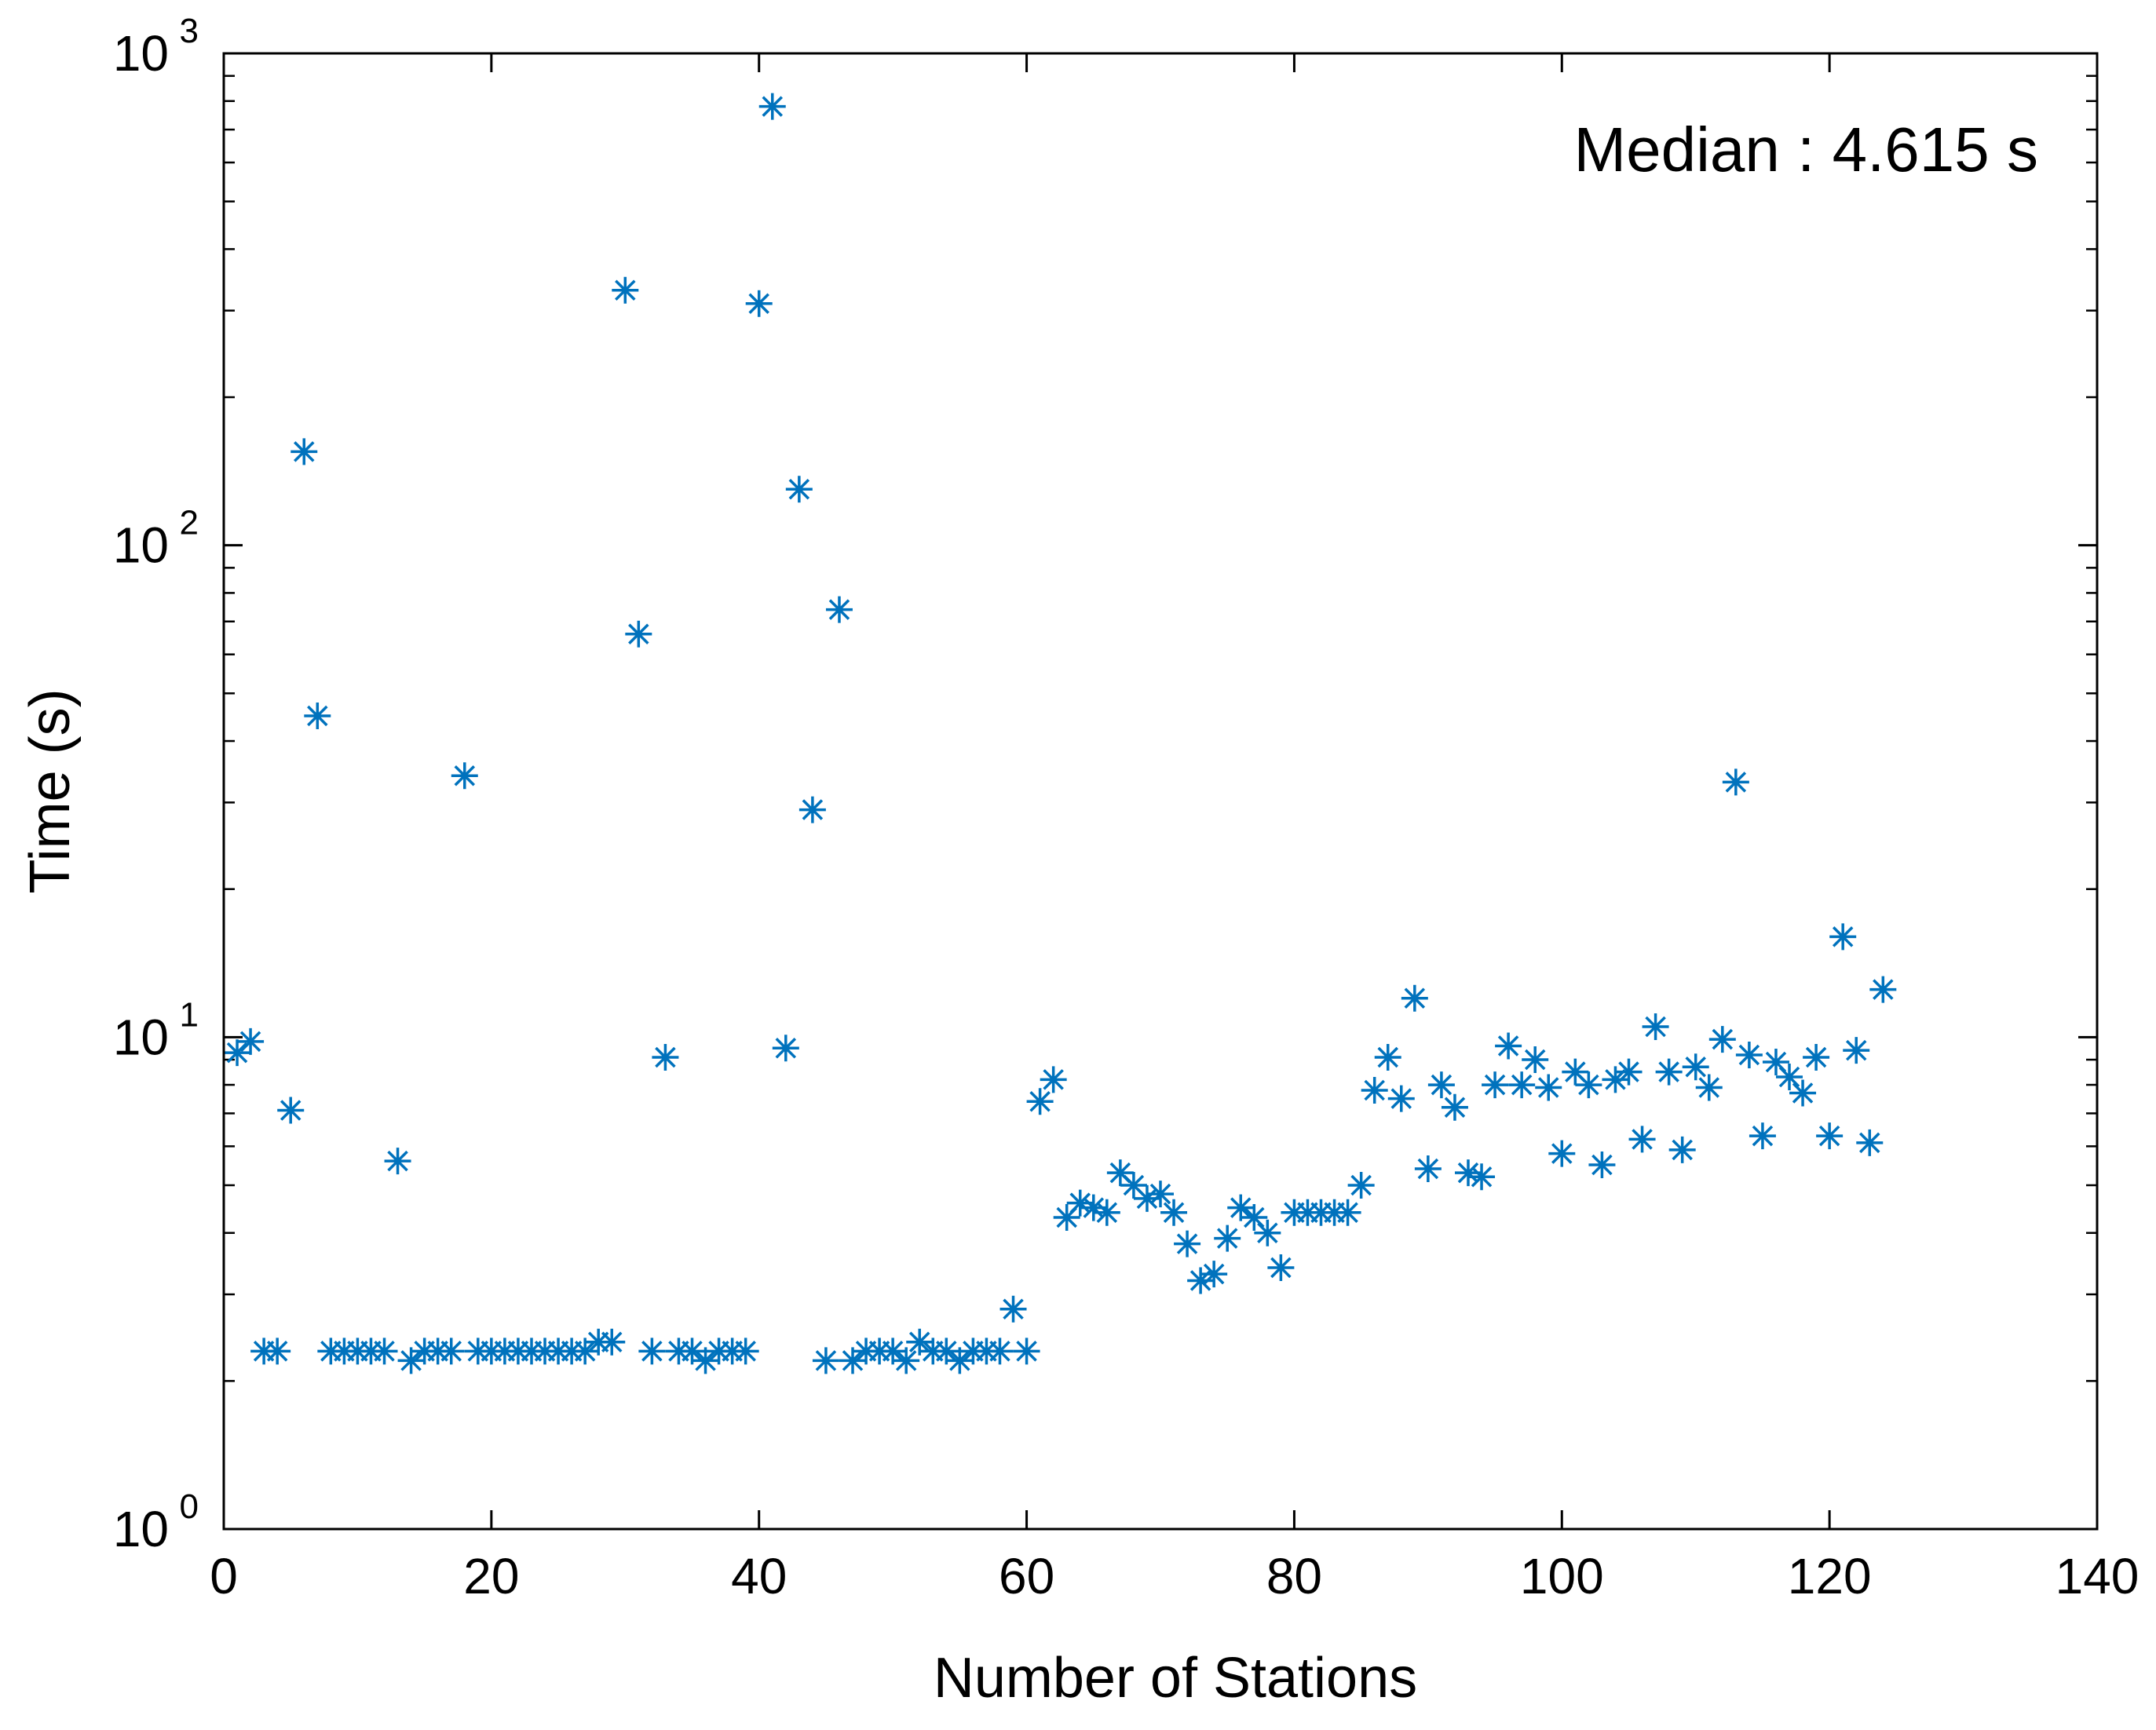 This screenshot has width=2156, height=1730. Describe the element at coordinates (189, 1014) in the screenshot. I see `y-tick-exponent: 1` at that location.